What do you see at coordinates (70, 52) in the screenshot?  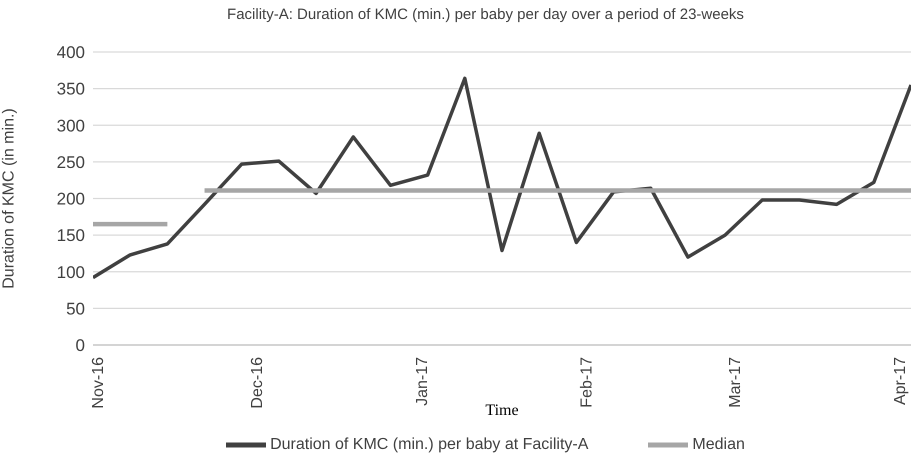 I see `y-tick-label: 400` at bounding box center [70, 52].